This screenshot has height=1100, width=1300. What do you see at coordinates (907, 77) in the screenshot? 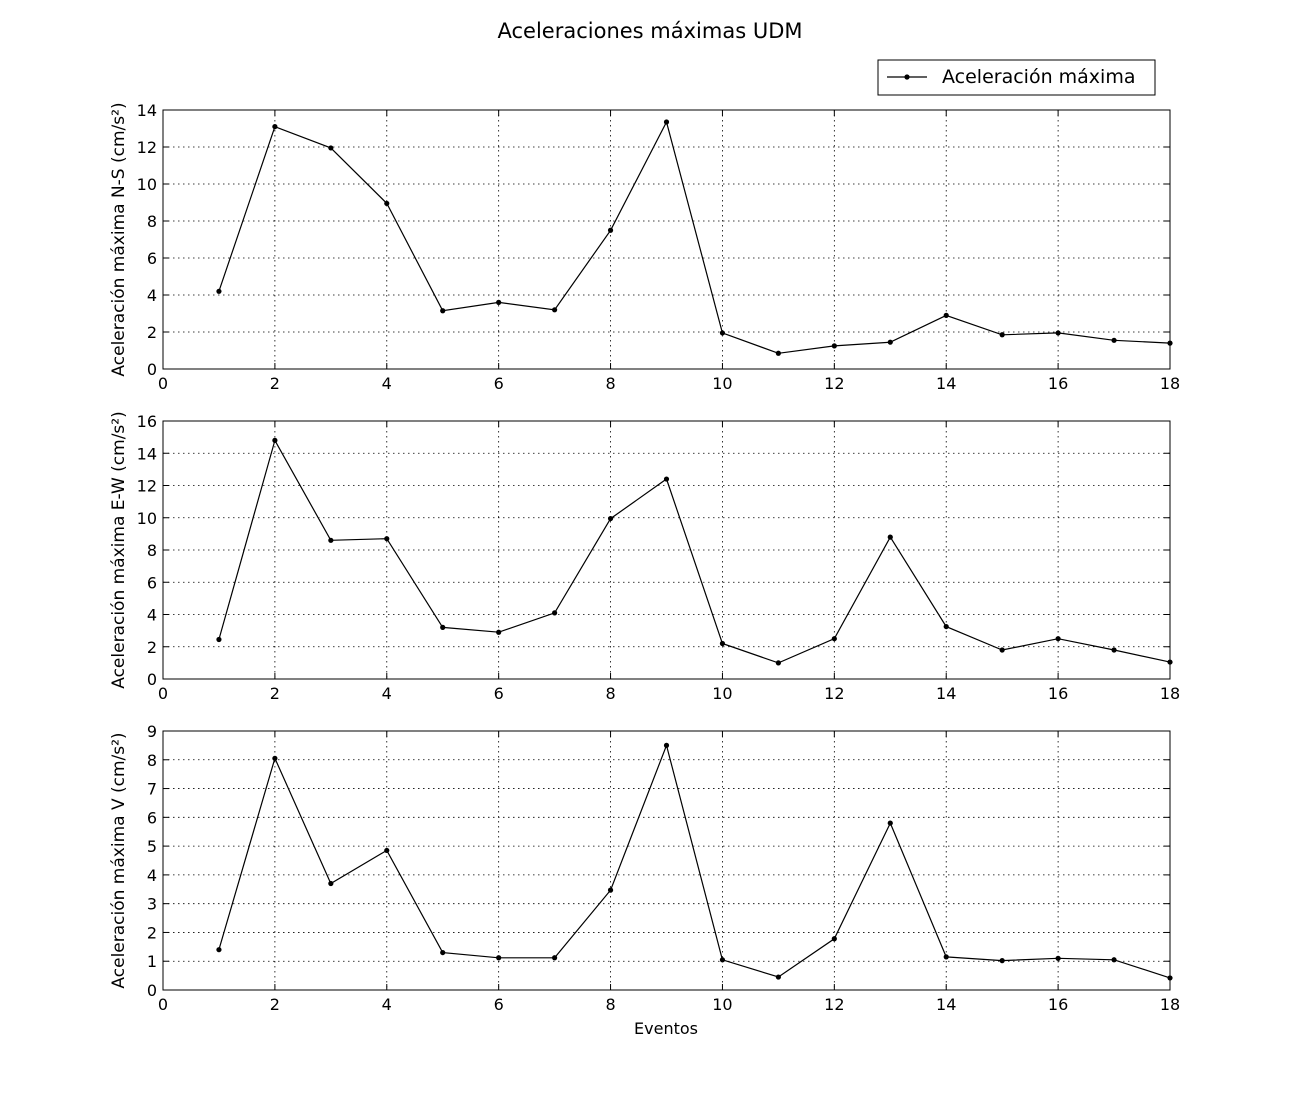
I see `legend-marker` at bounding box center [907, 77].